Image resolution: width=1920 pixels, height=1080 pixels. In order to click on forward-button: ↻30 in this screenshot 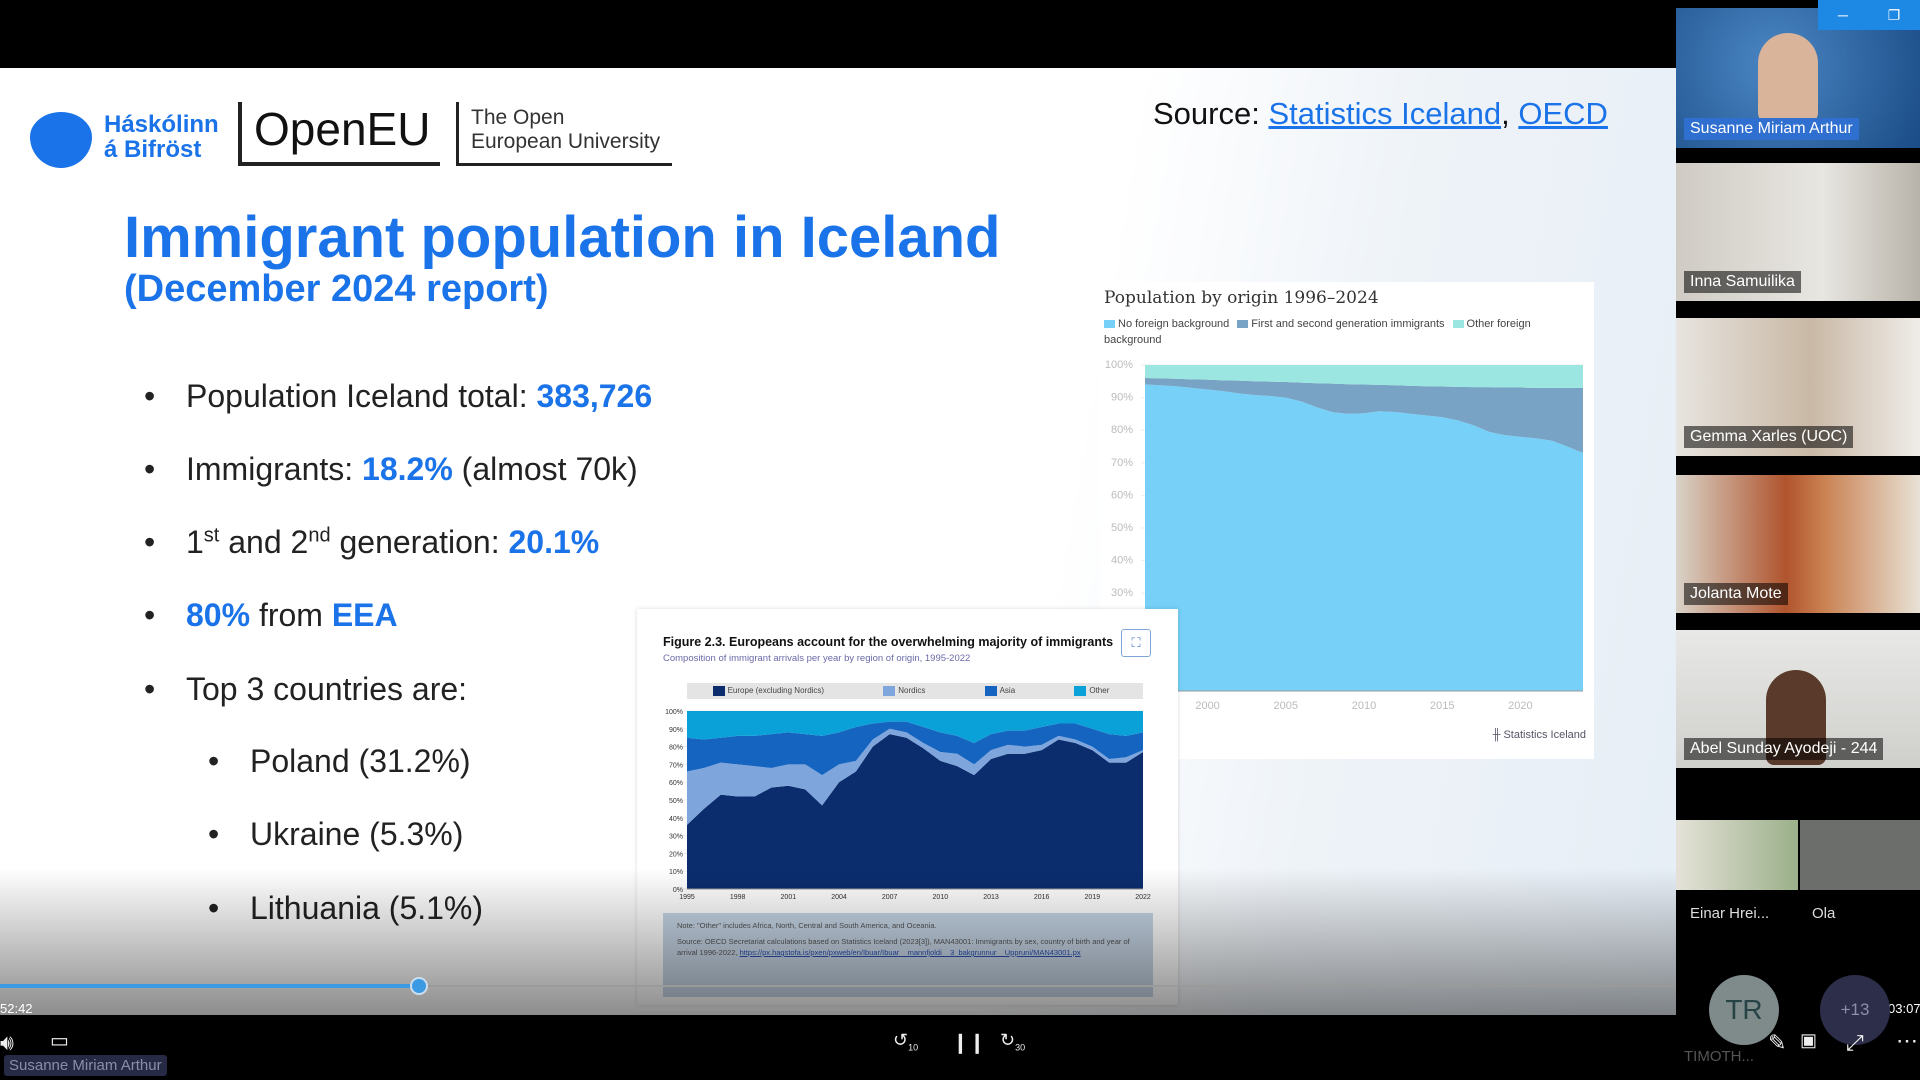, I will do `click(1013, 1041)`.